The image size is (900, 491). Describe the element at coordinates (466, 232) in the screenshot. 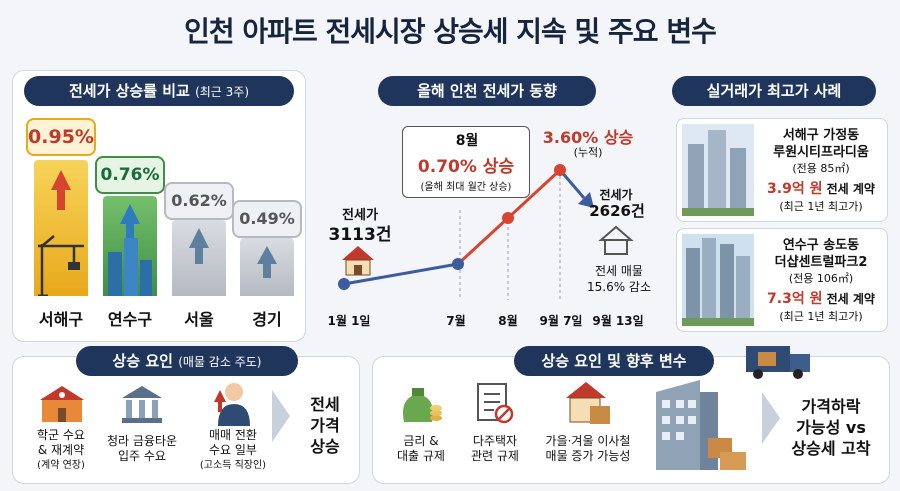

I see `trend-line-chart` at that location.